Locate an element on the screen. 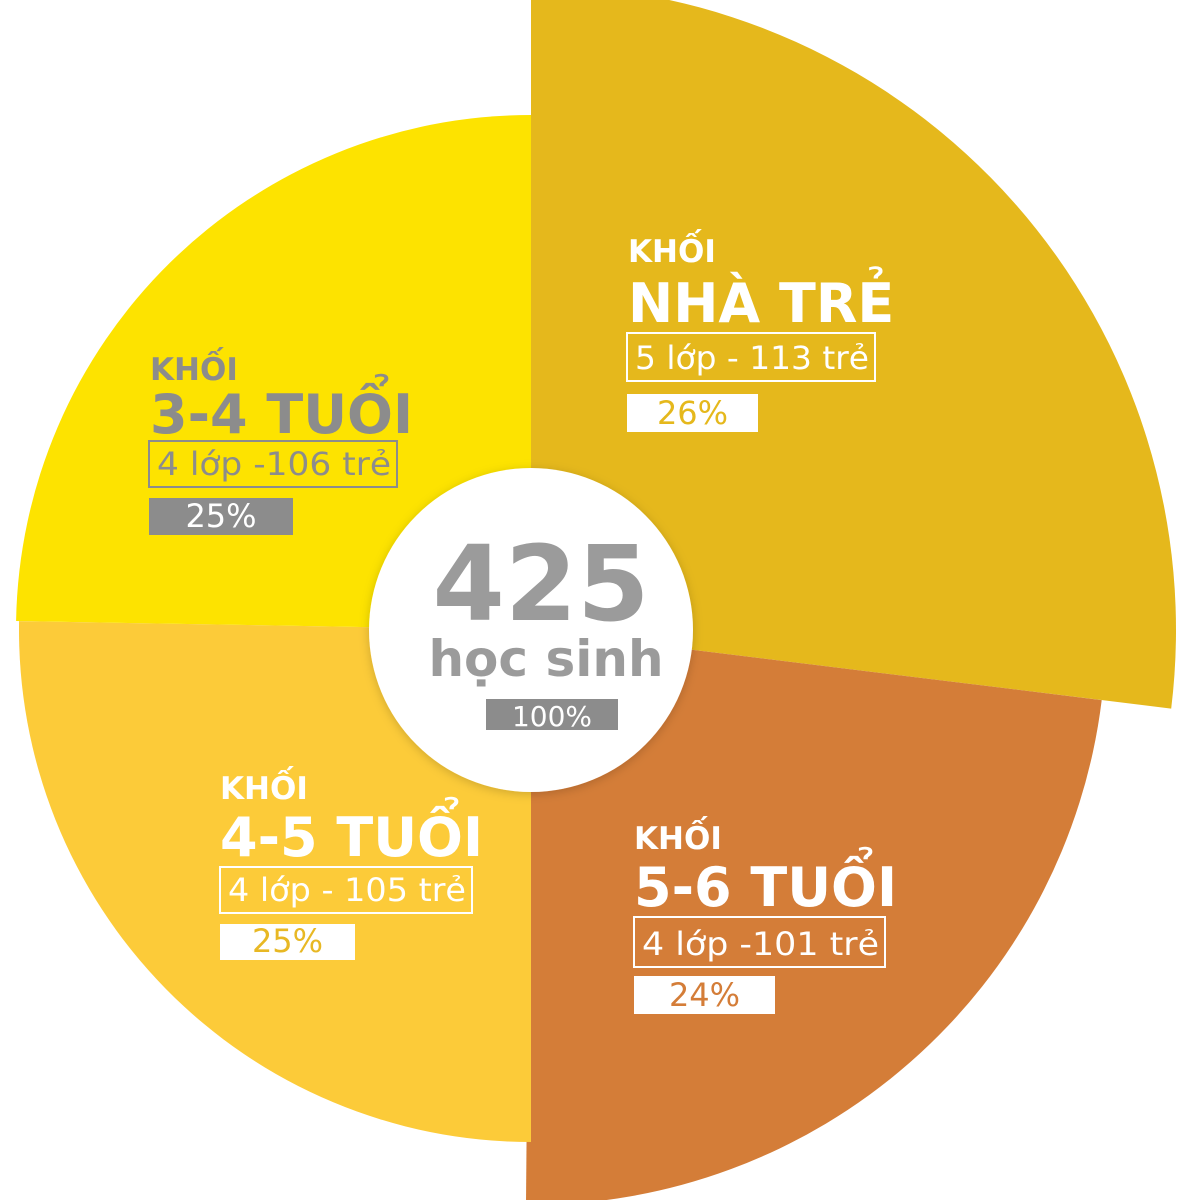 The width and height of the screenshot is (1200, 1200). slice-percent: 24% is located at coordinates (704, 995).